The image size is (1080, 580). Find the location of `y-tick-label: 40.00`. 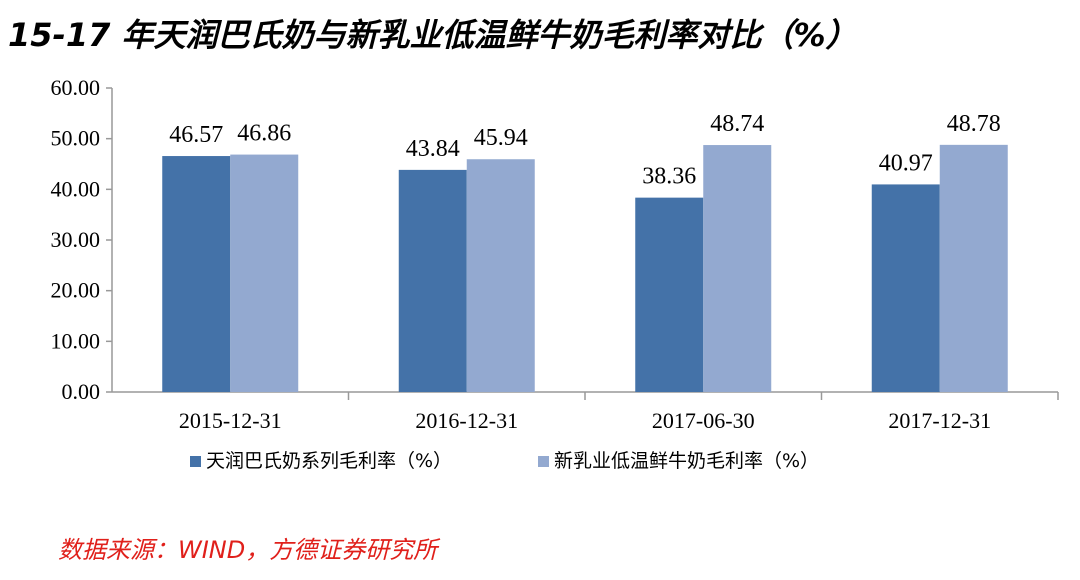

y-tick-label: 40.00 is located at coordinates (76, 188).